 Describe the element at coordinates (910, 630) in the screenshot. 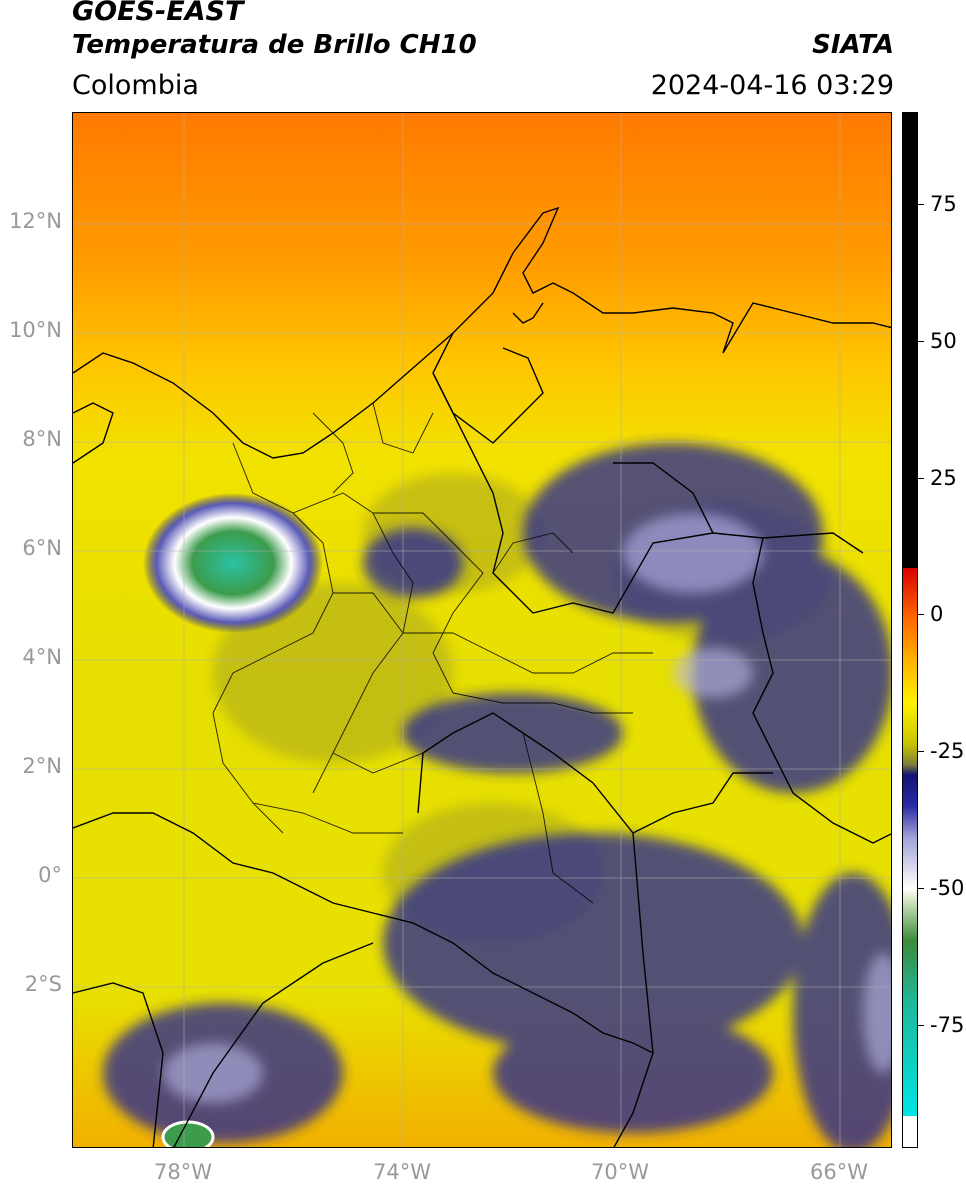

I see `colorbar` at that location.